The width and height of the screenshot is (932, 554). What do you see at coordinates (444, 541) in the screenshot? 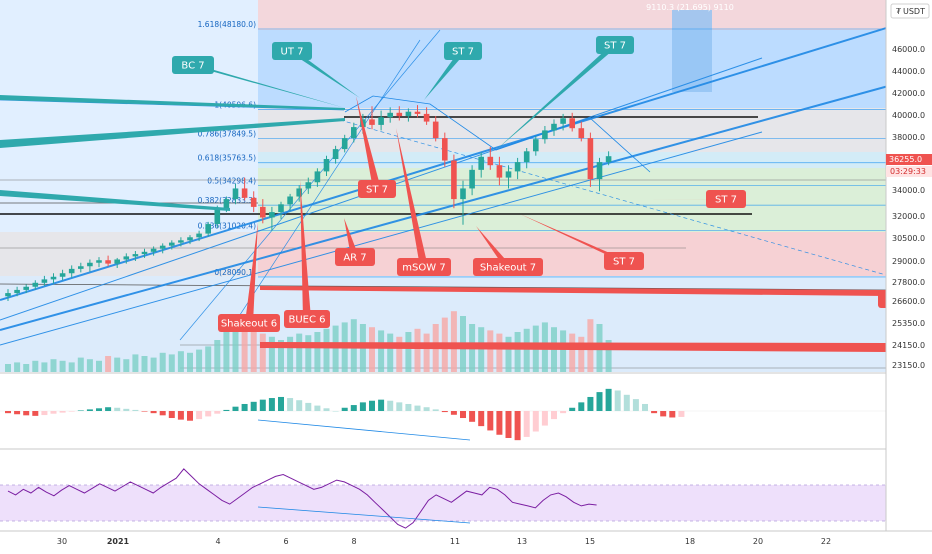
I see `time-axis: 30 2021 4 6 8 11 13 15 18 20 22` at bounding box center [444, 541].